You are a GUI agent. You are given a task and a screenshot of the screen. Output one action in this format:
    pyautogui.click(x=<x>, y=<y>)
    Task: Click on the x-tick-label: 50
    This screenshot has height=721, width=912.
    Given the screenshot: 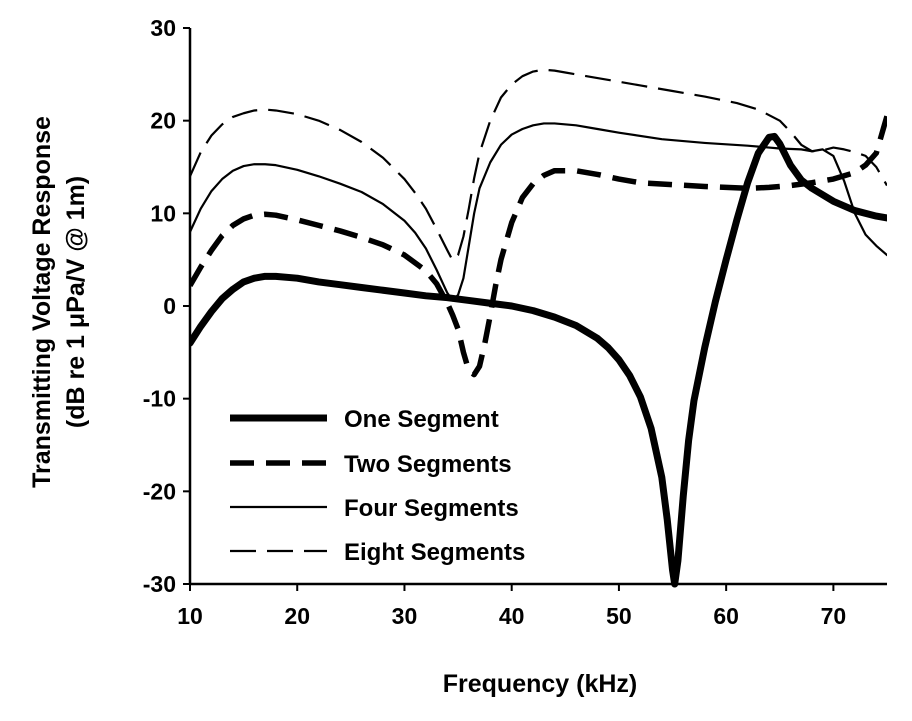 What is the action you would take?
    pyautogui.click(x=619, y=616)
    